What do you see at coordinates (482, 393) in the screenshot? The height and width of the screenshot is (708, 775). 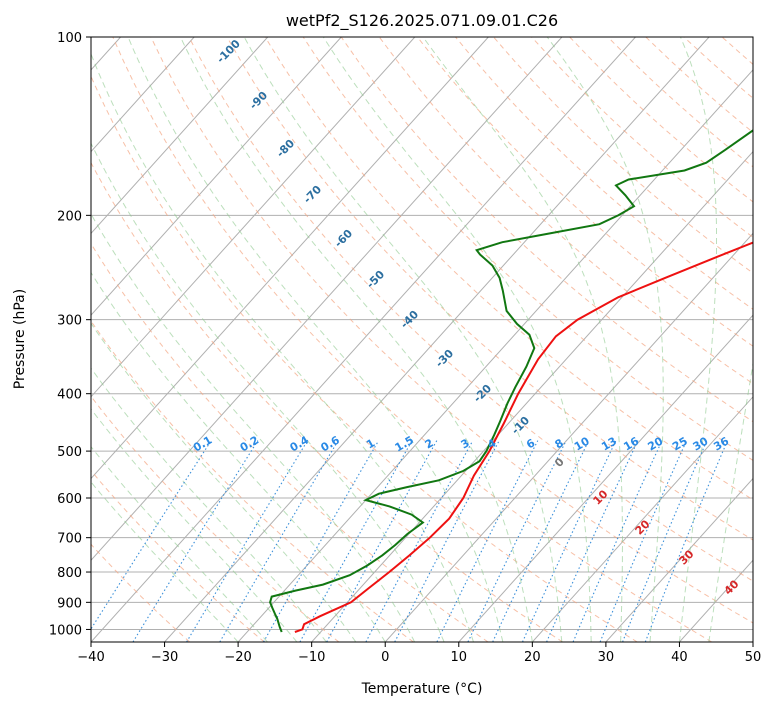 I see `dry-adiabat-label: -20` at bounding box center [482, 393].